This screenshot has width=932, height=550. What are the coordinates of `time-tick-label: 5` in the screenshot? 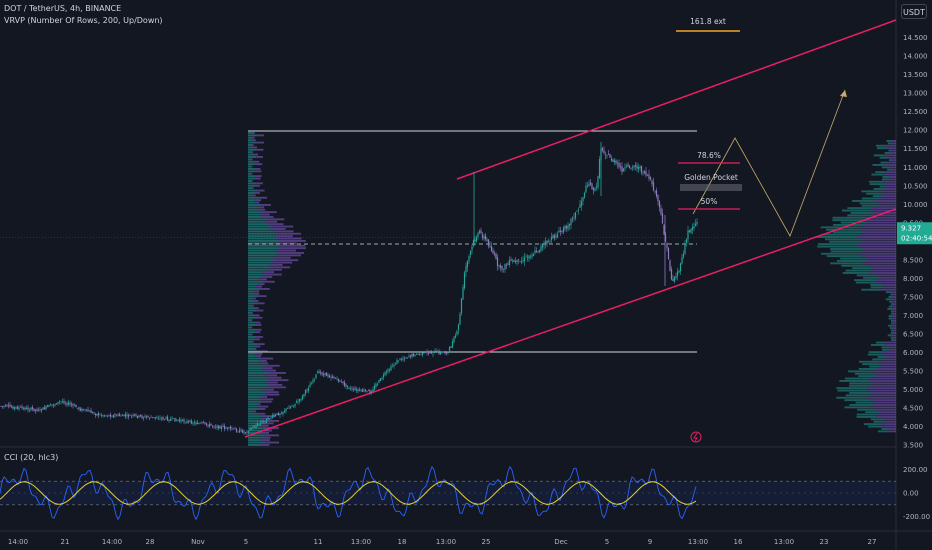 It's located at (246, 542).